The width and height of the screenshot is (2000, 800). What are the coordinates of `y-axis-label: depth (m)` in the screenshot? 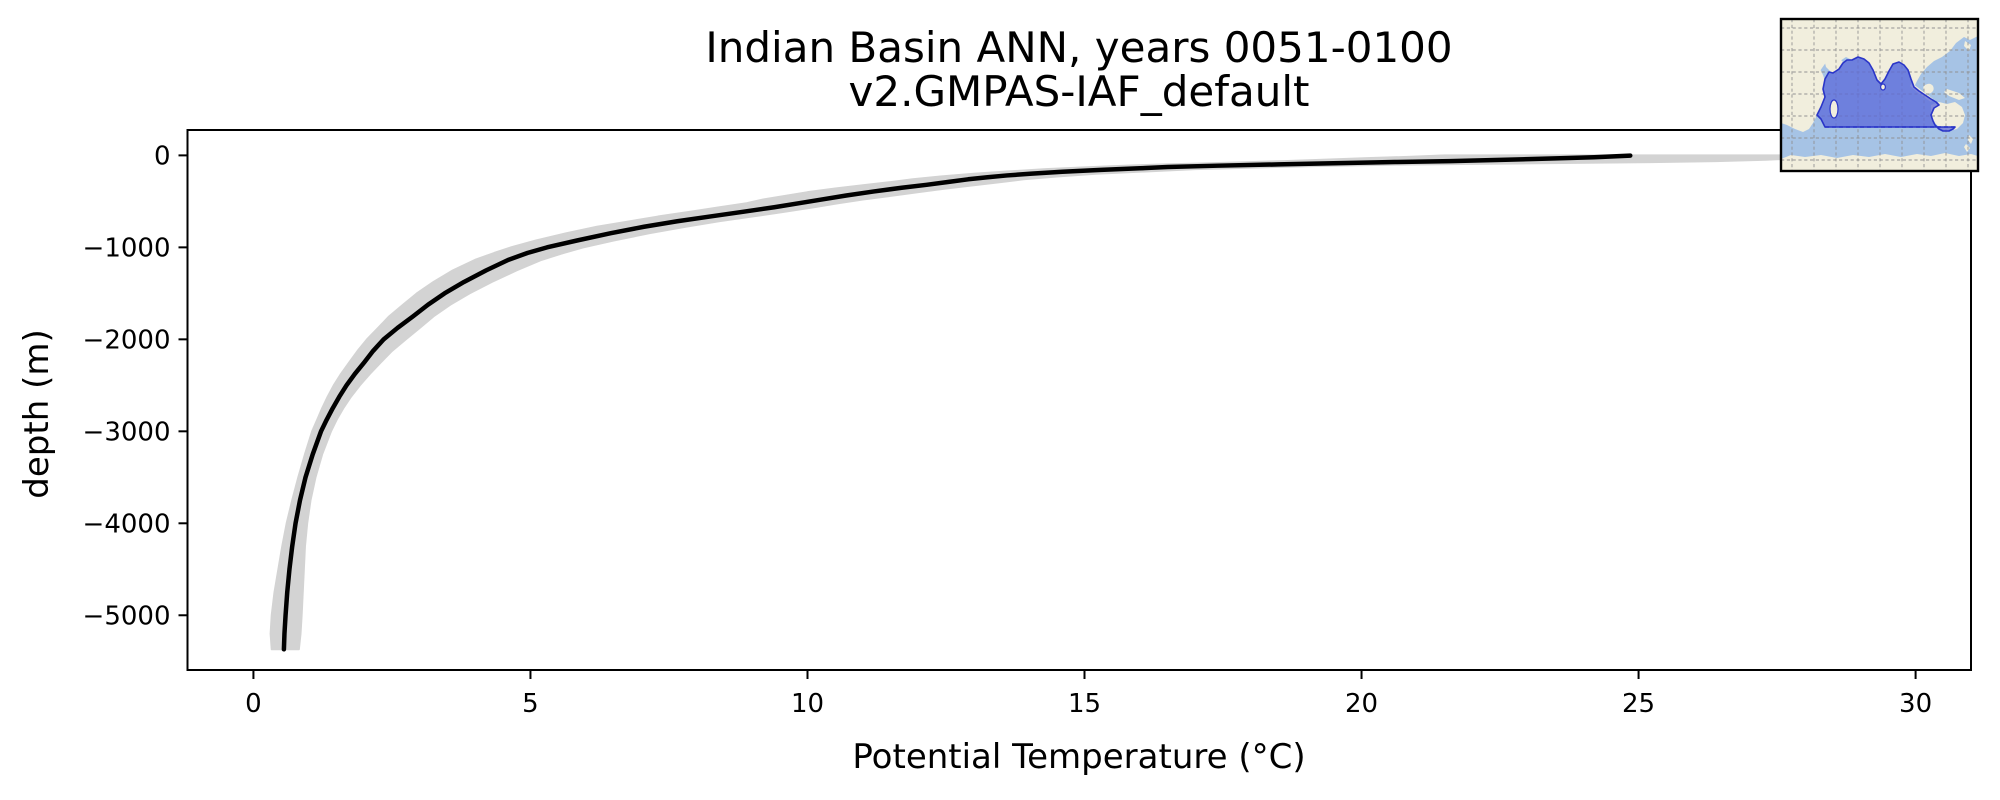 It's located at (37, 413).